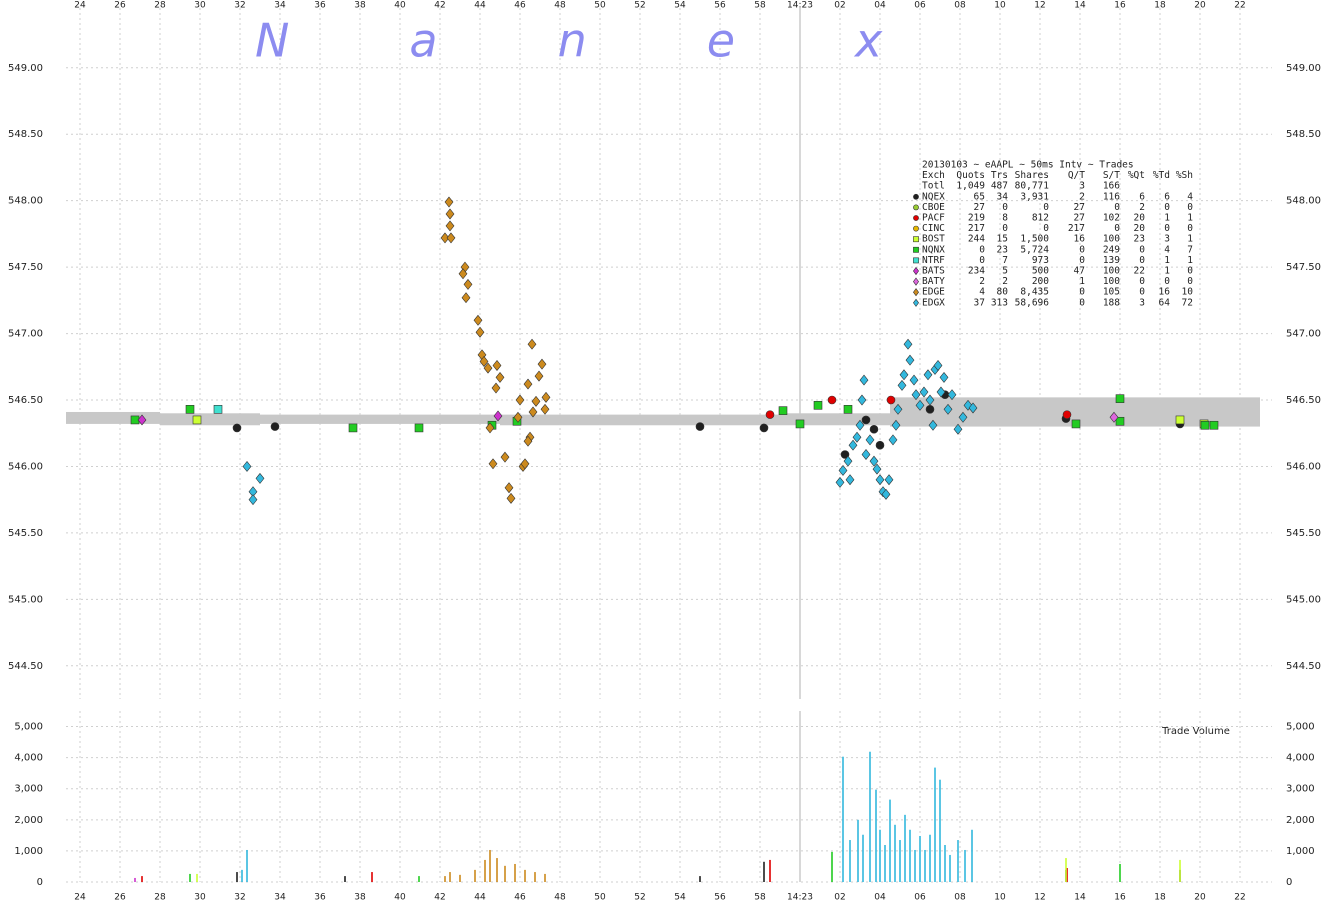 This screenshot has height=905, width=1329. I want to click on x-tick-label: 38, so click(360, 898).